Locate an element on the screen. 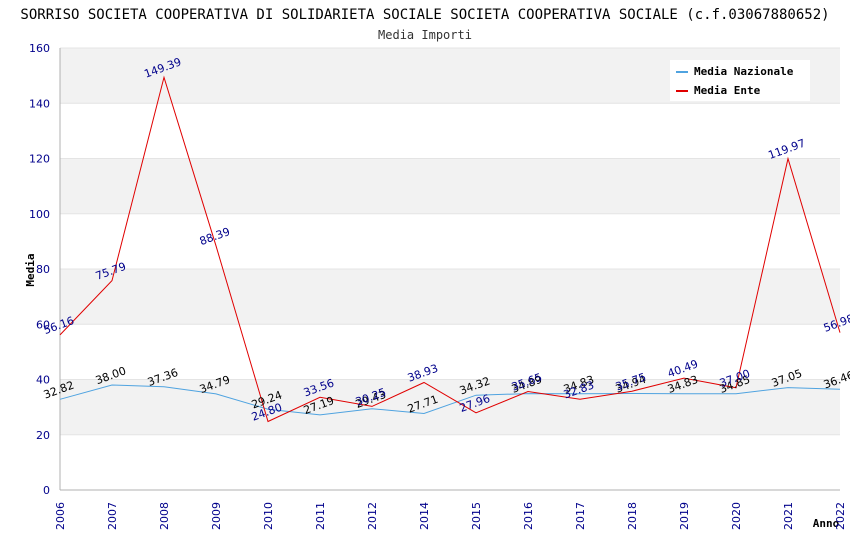 Image resolution: width=850 pixels, height=550 pixels. x-tick-label: 2016 is located at coordinates (528, 516).